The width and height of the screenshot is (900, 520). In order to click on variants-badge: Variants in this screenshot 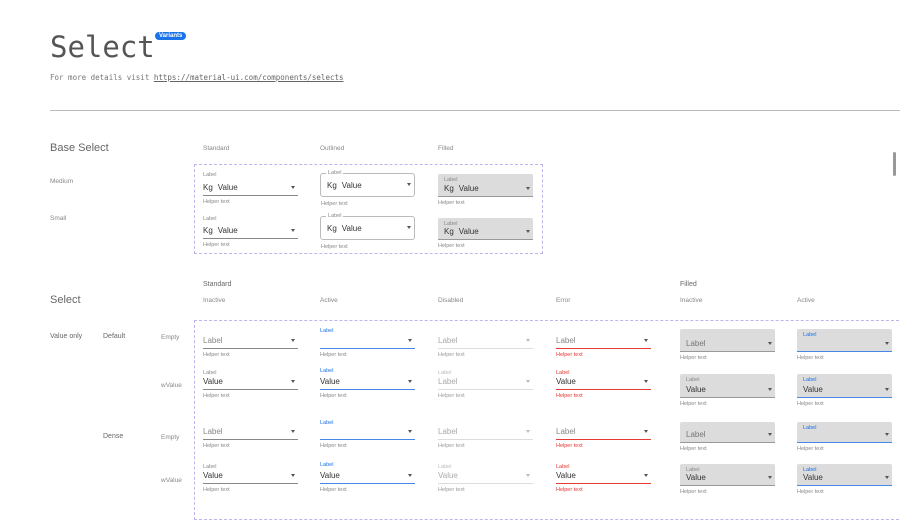, I will do `click(171, 36)`.